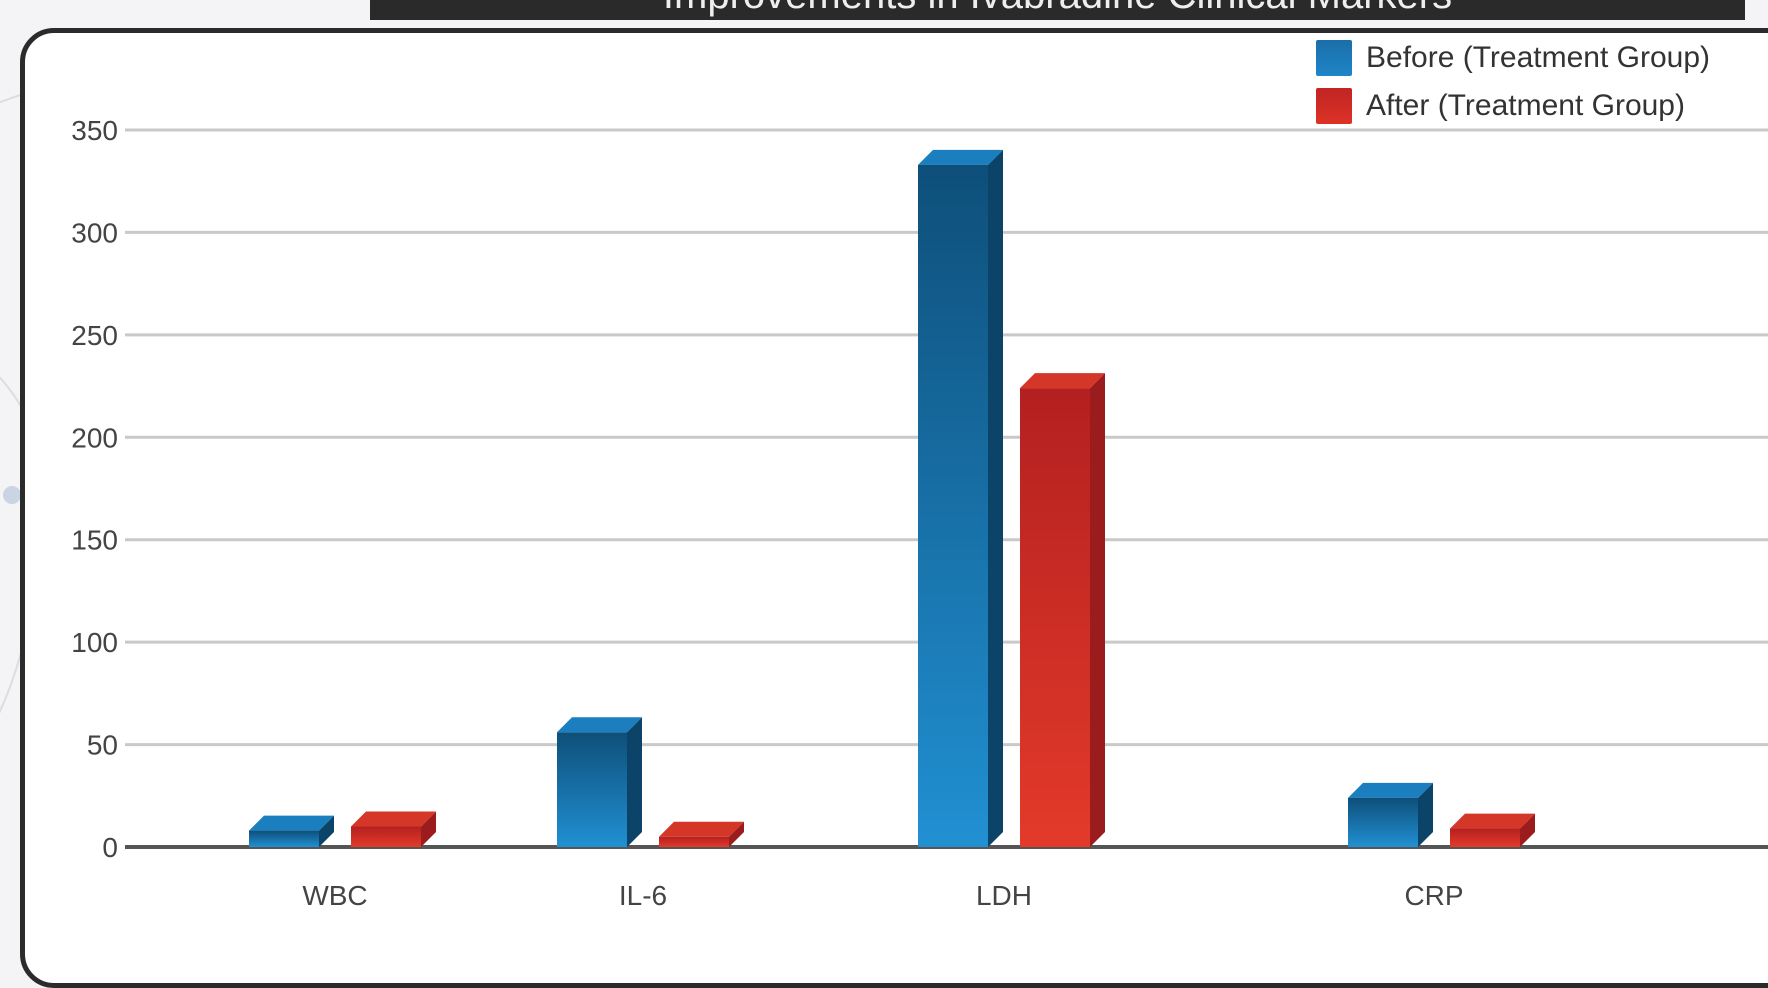 The width and height of the screenshot is (1768, 988). I want to click on legend-swatch-before, so click(1334, 58).